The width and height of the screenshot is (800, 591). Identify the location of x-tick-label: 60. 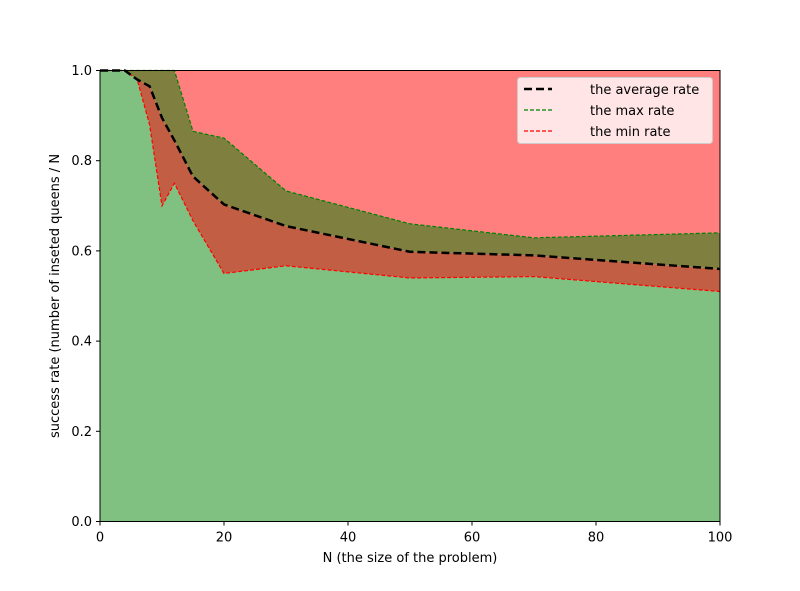
(472, 538).